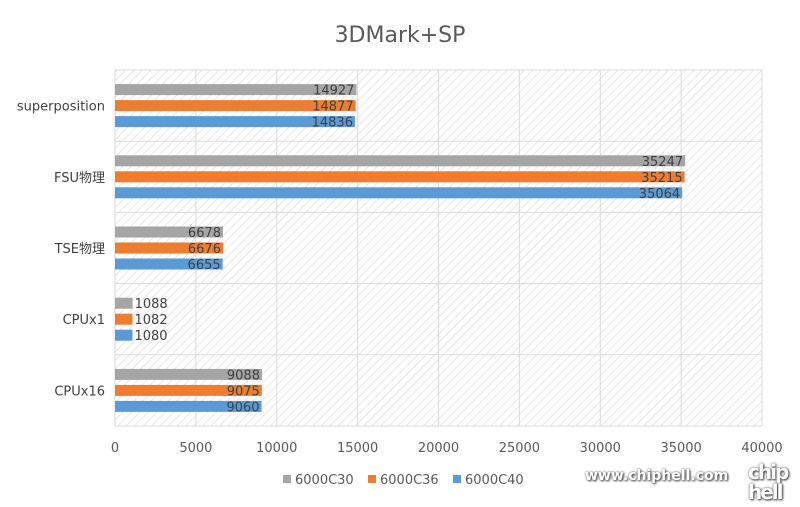 The image size is (800, 507). What do you see at coordinates (657, 476) in the screenshot?
I see `watermark-url: www.chiphell.com` at bounding box center [657, 476].